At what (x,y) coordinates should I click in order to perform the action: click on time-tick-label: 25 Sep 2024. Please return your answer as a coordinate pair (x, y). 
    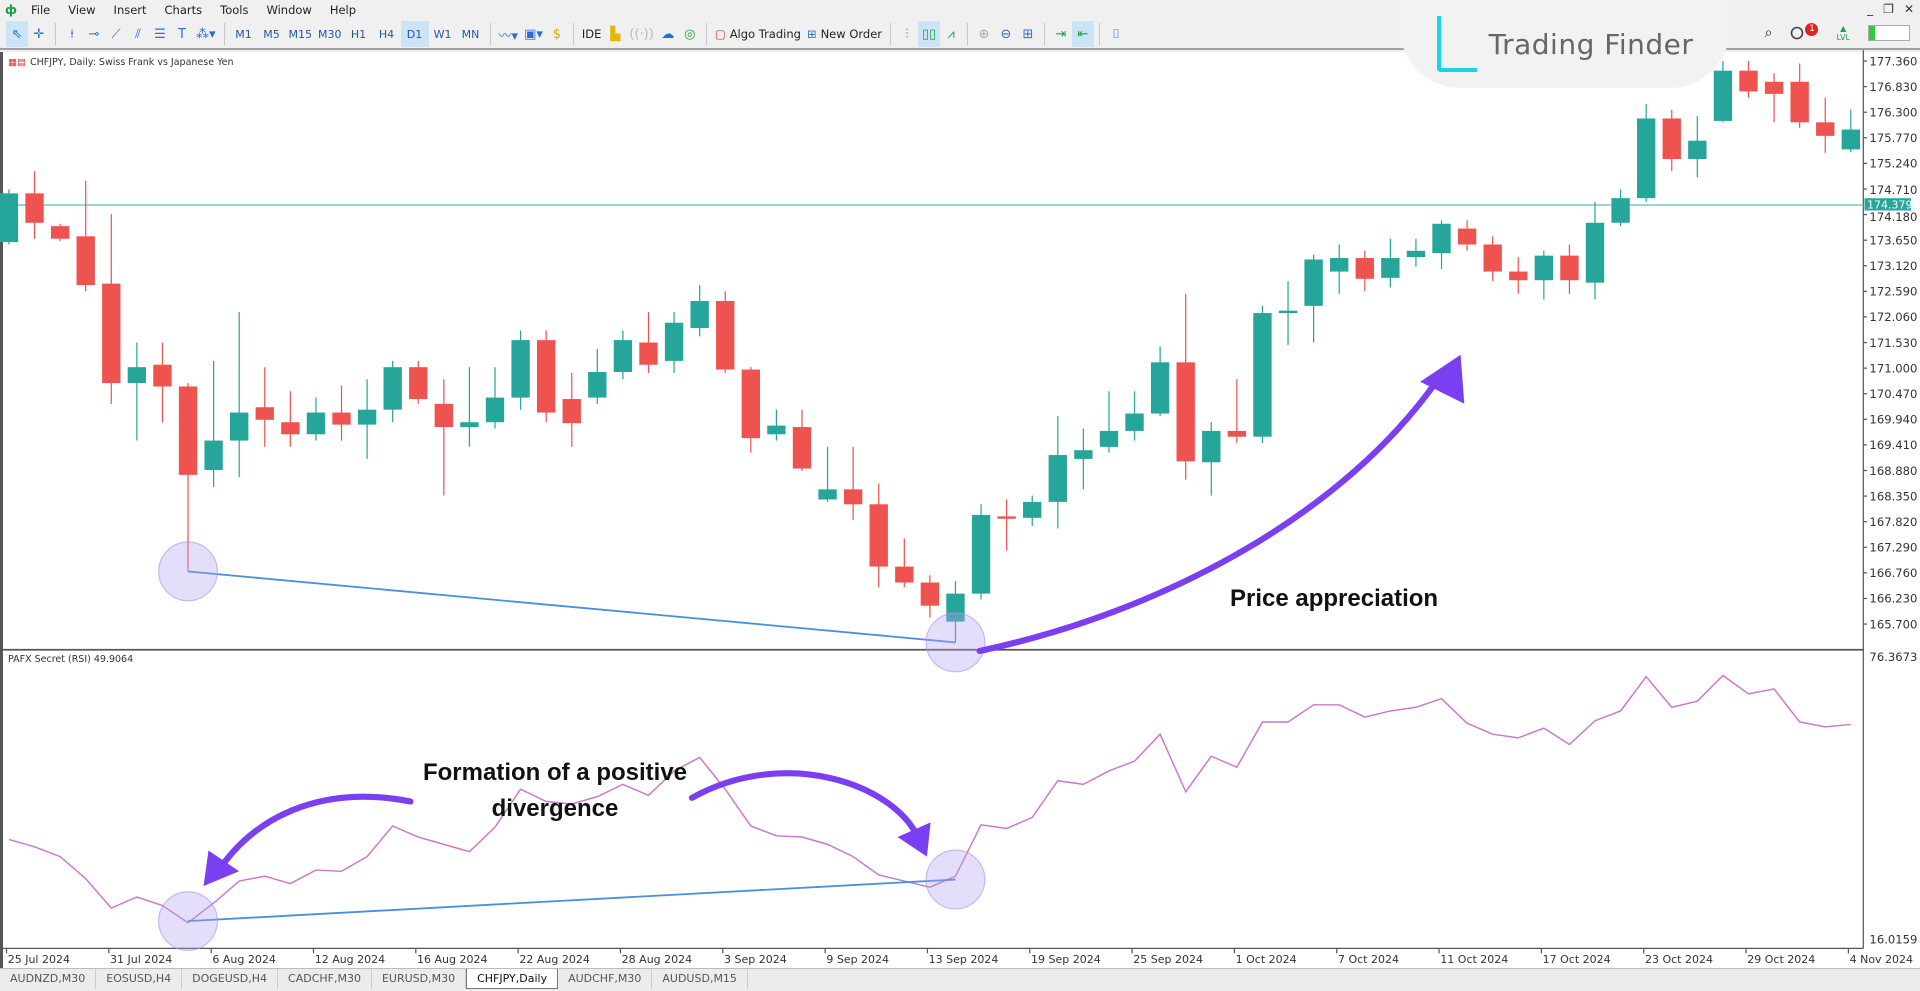
    Looking at the image, I should click on (1168, 959).